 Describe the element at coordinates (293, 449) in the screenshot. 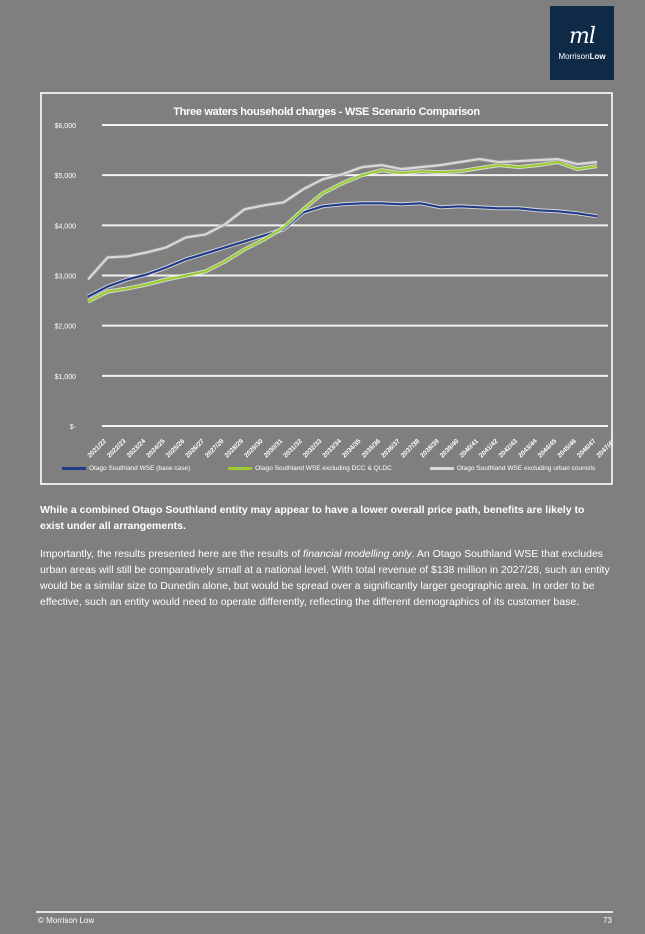

I see `x-tick-label: 2031/32` at that location.